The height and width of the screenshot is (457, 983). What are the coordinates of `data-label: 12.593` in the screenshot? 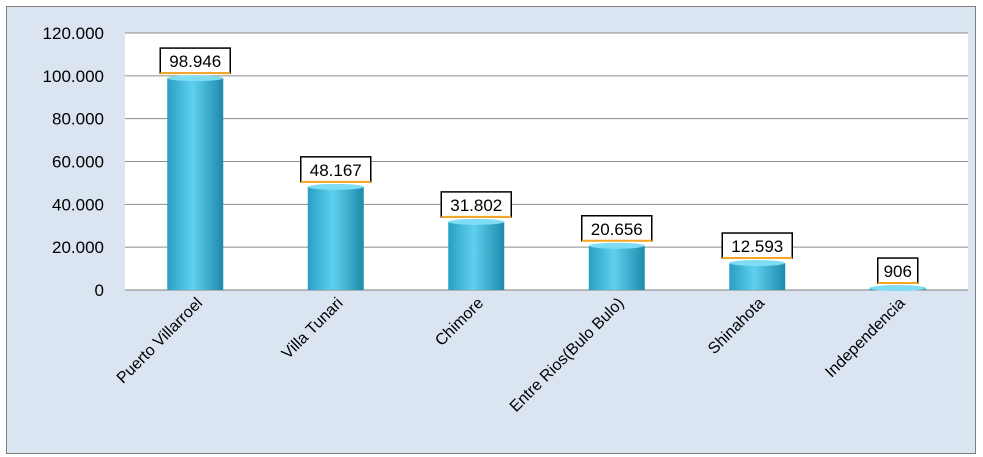 It's located at (757, 246).